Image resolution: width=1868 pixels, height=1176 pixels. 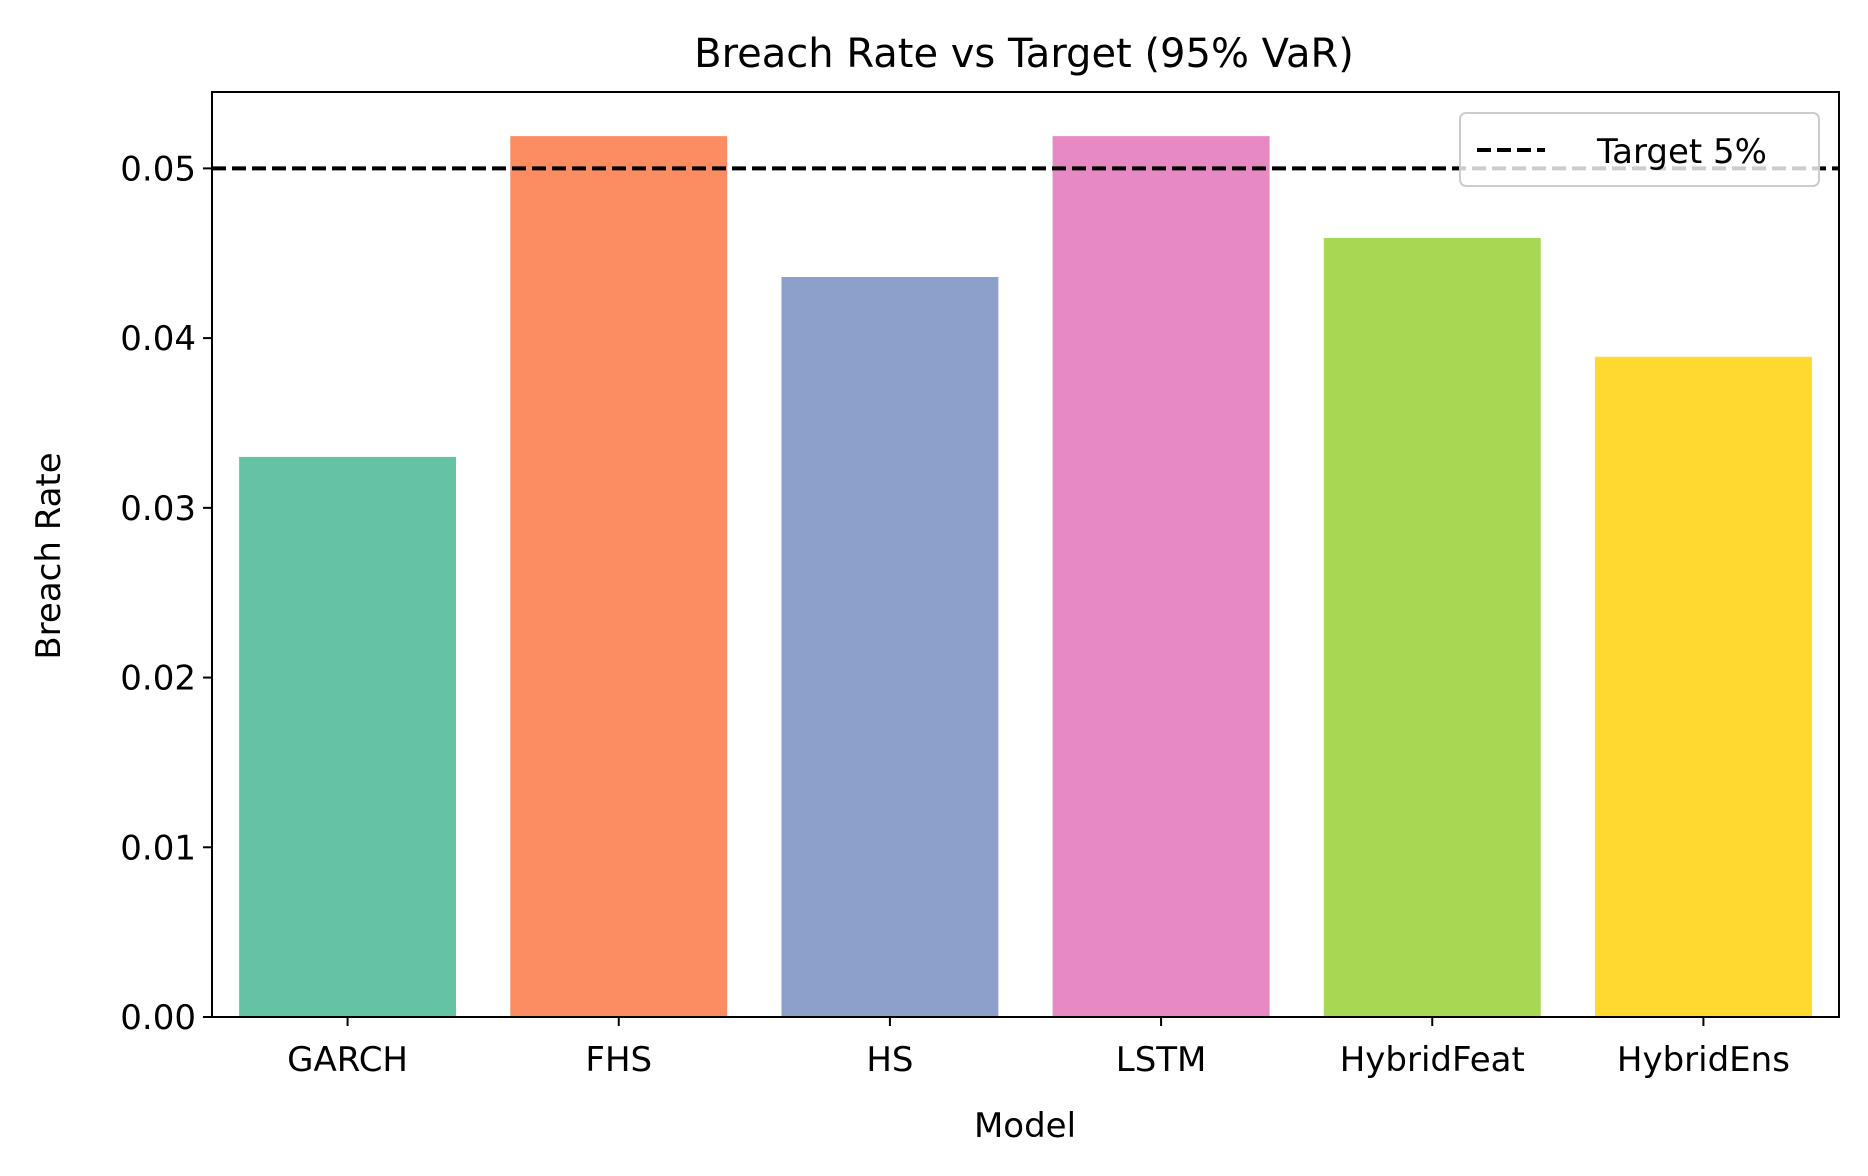 What do you see at coordinates (1038, 1048) in the screenshot?
I see `x-ticks: GARCH FHS HS LSTM HybridFeat HybridEns` at bounding box center [1038, 1048].